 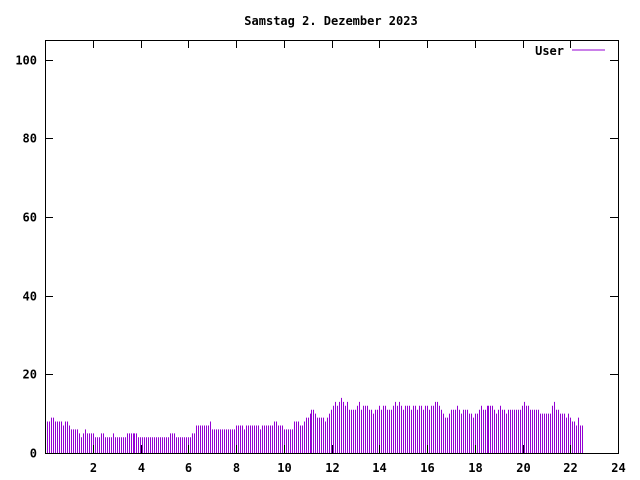 What do you see at coordinates (523, 468) in the screenshot?
I see `x-tick-label: 20` at bounding box center [523, 468].